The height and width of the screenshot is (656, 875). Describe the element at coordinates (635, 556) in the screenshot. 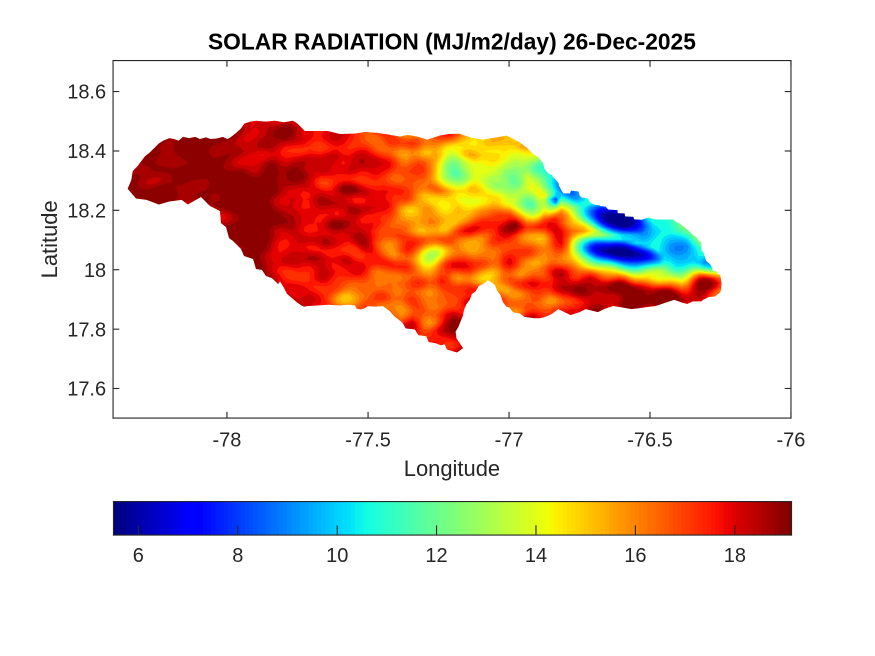

I see `svg-text: 16` at that location.